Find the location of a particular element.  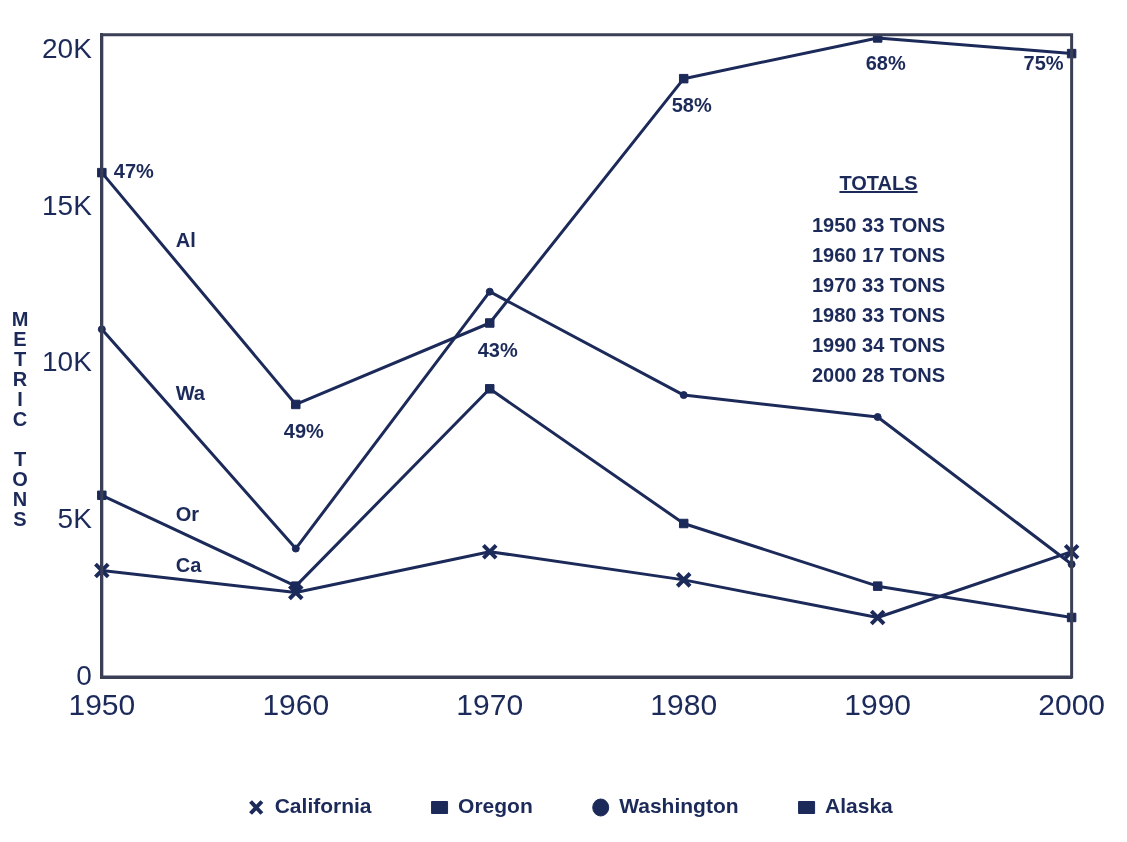

legend-label: California is located at coordinates (323, 806).